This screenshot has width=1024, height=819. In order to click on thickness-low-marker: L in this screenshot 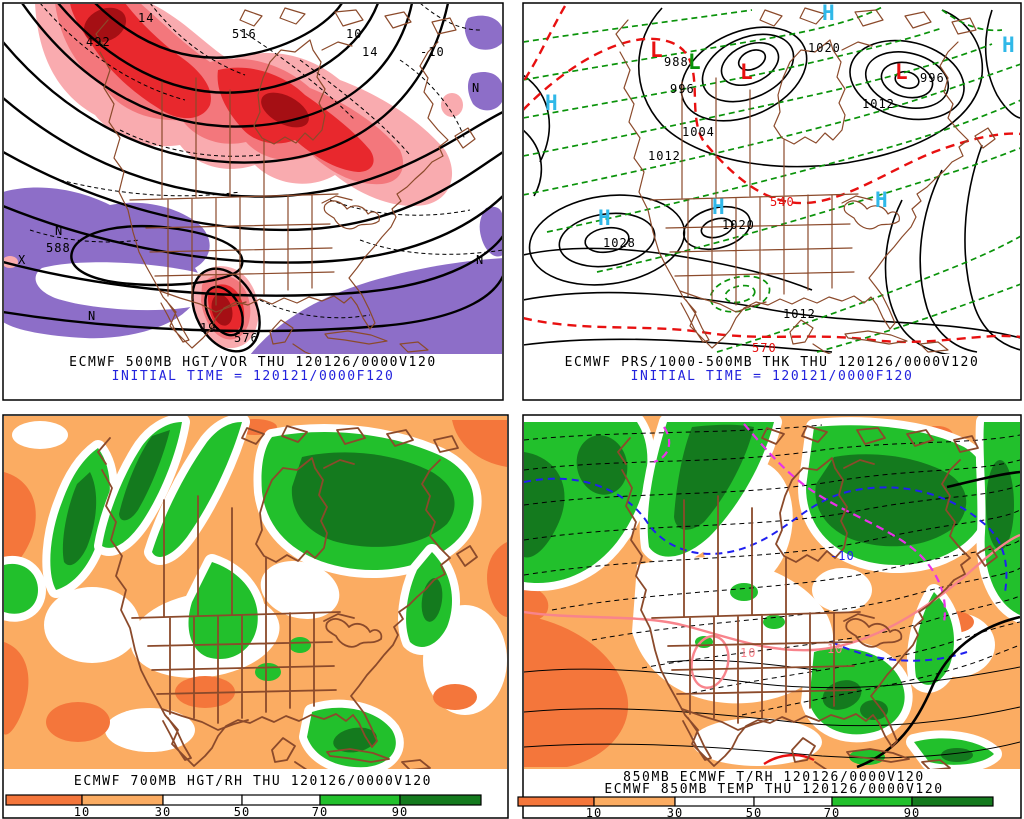, I will do `click(694, 62)`.